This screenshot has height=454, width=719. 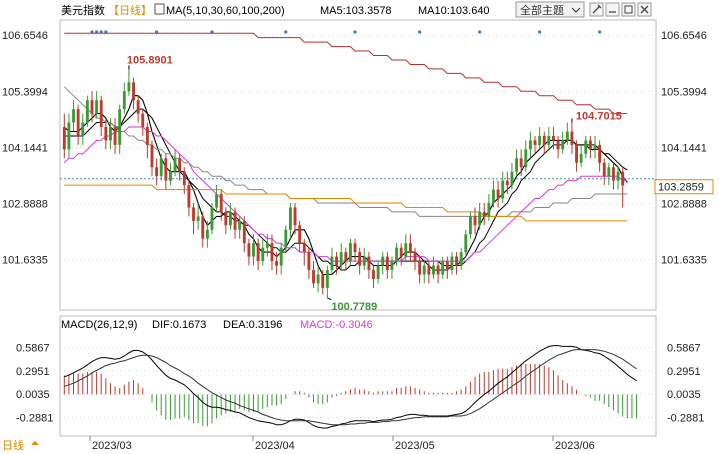 What do you see at coordinates (599, 116) in the screenshot?
I see `recent-high-annotation: 104.7015` at bounding box center [599, 116].